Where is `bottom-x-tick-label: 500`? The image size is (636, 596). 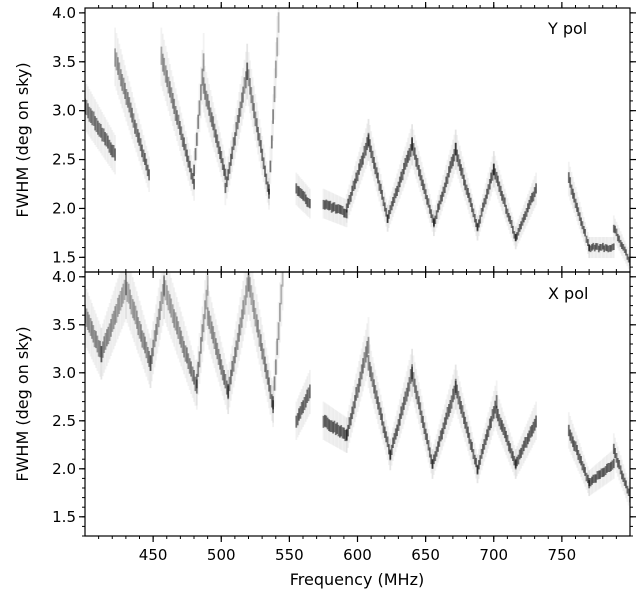 bottom-x-tick-label: 500 is located at coordinates (221, 555).